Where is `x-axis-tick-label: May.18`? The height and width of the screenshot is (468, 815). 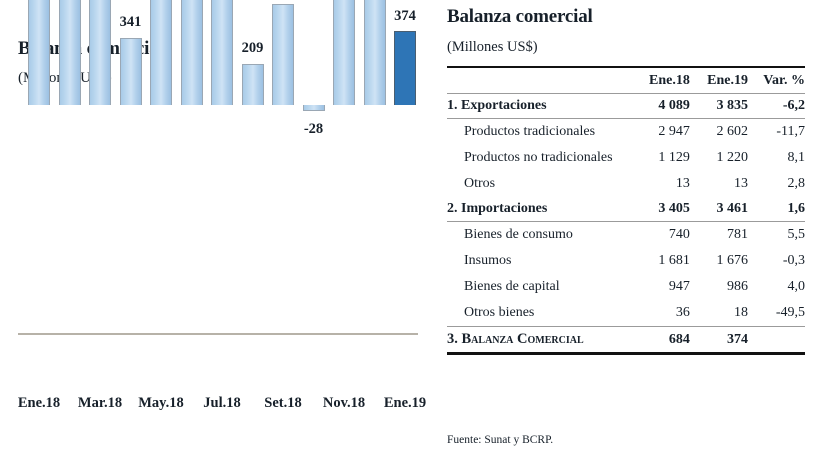 x-axis-tick-label: May.18 is located at coordinates (161, 403).